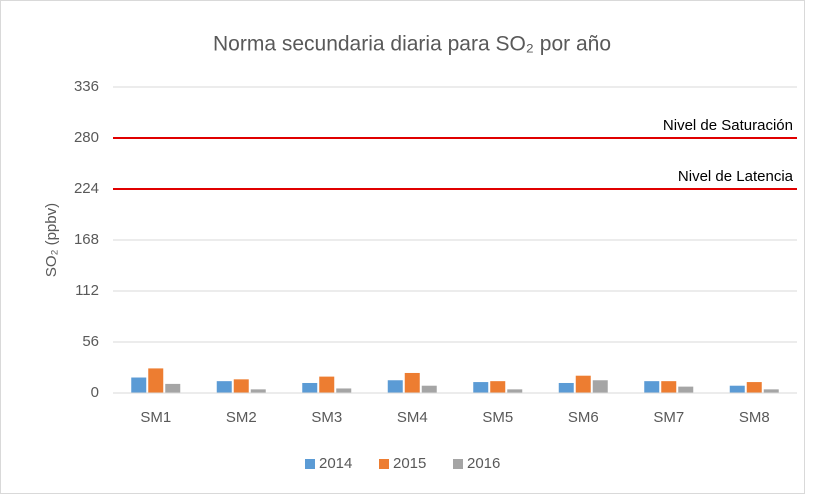 This screenshot has height=494, width=813. Describe the element at coordinates (728, 125) in the screenshot. I see `reference-label: Nivel de Saturación` at that location.